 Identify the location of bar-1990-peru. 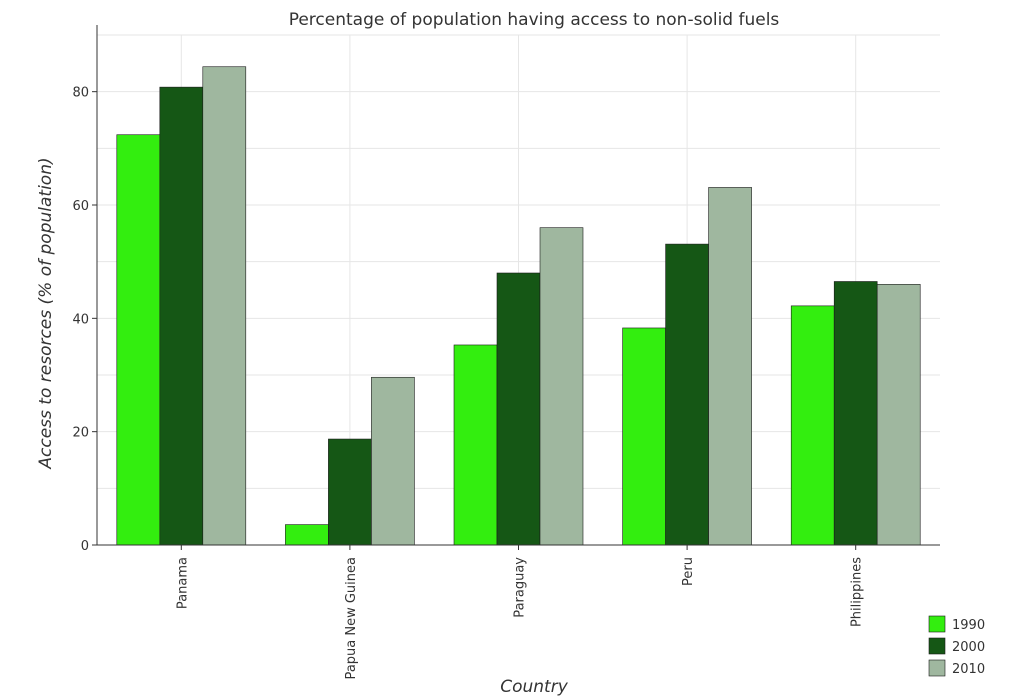
(644, 436).